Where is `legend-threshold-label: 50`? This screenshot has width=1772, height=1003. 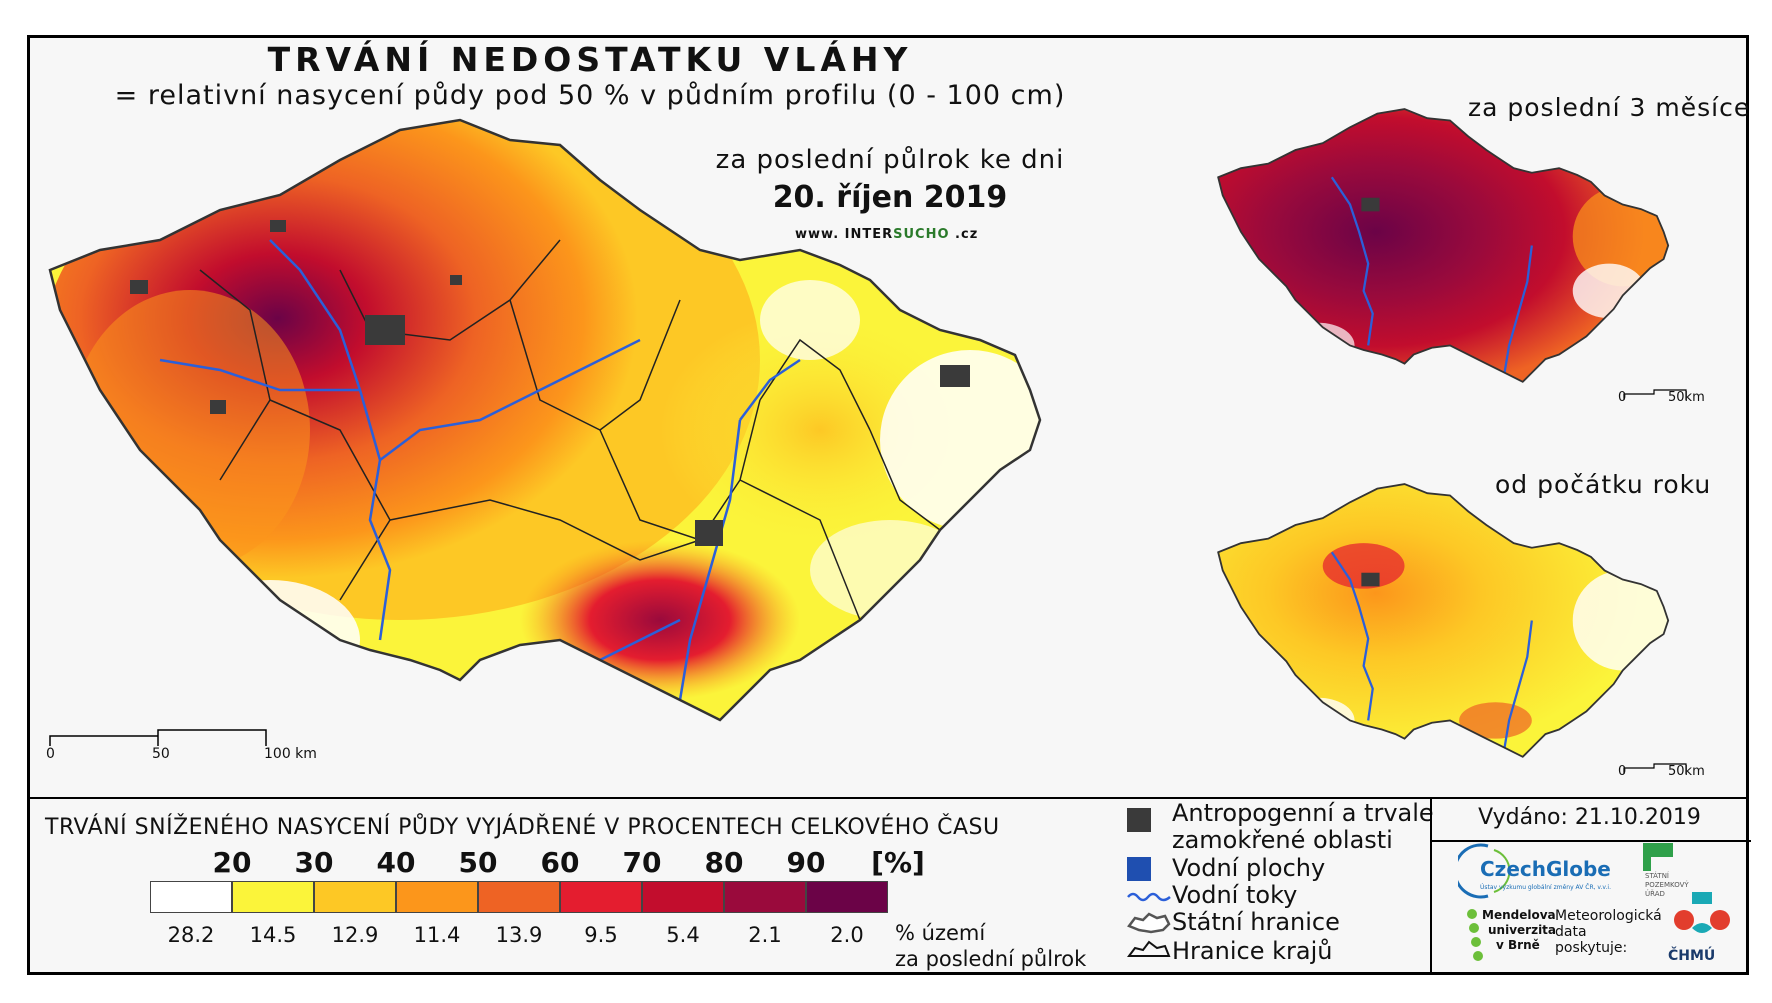
legend-threshold-label: 50 is located at coordinates (478, 862).